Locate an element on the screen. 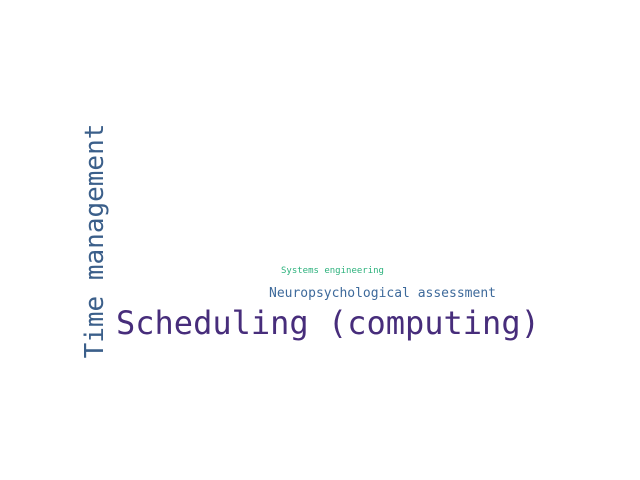  word-time-management: Time management is located at coordinates (95, 241).